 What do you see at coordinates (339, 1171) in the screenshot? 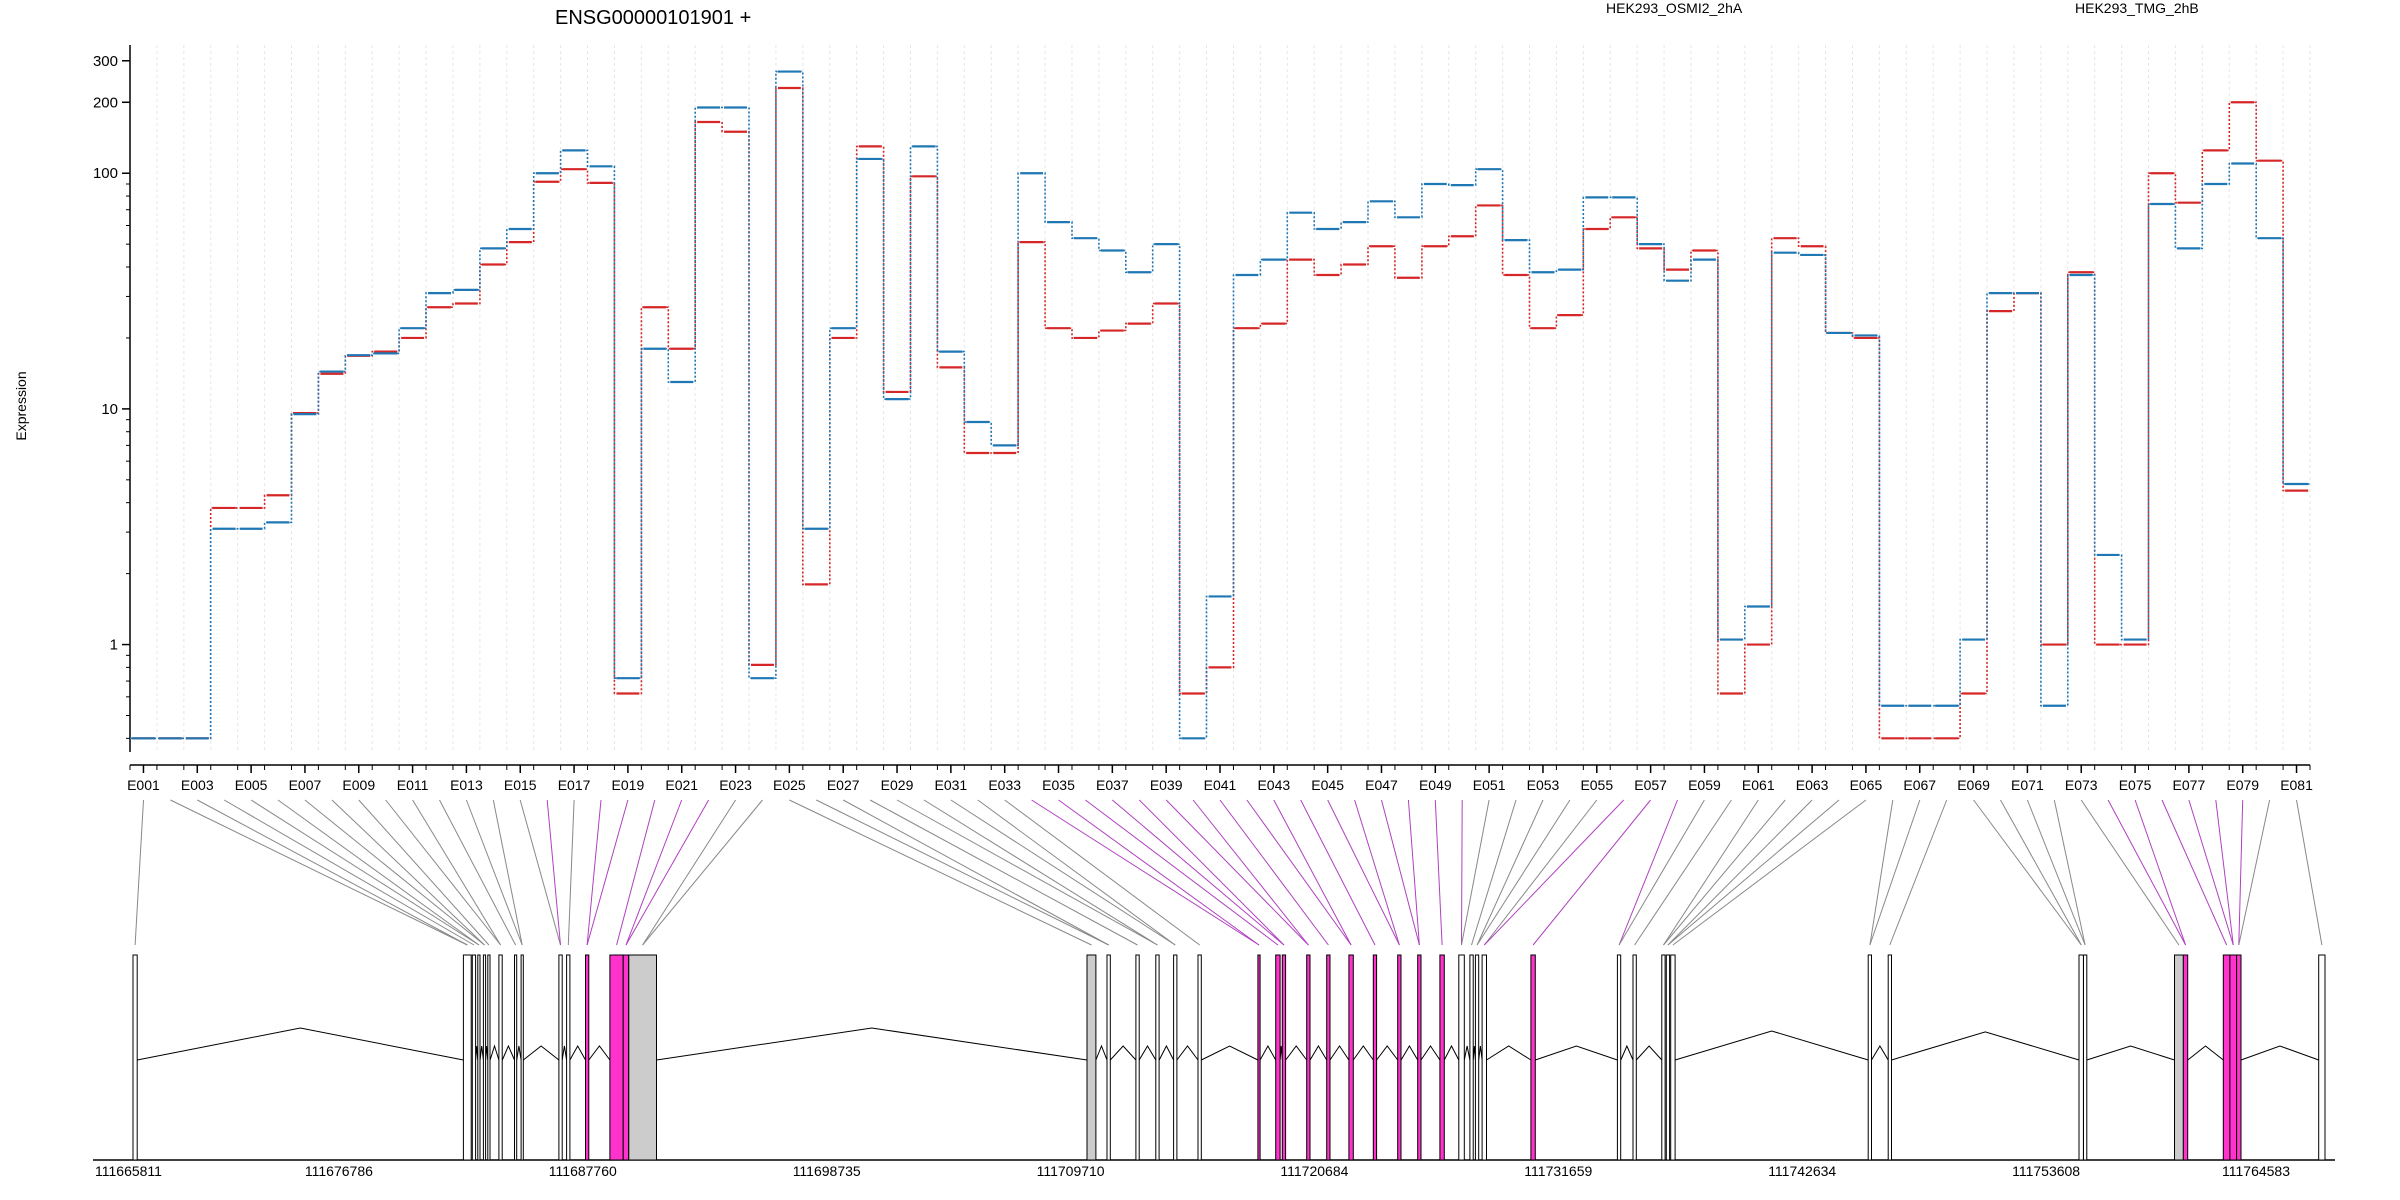
I see `coordinate-label: 111676786` at bounding box center [339, 1171].